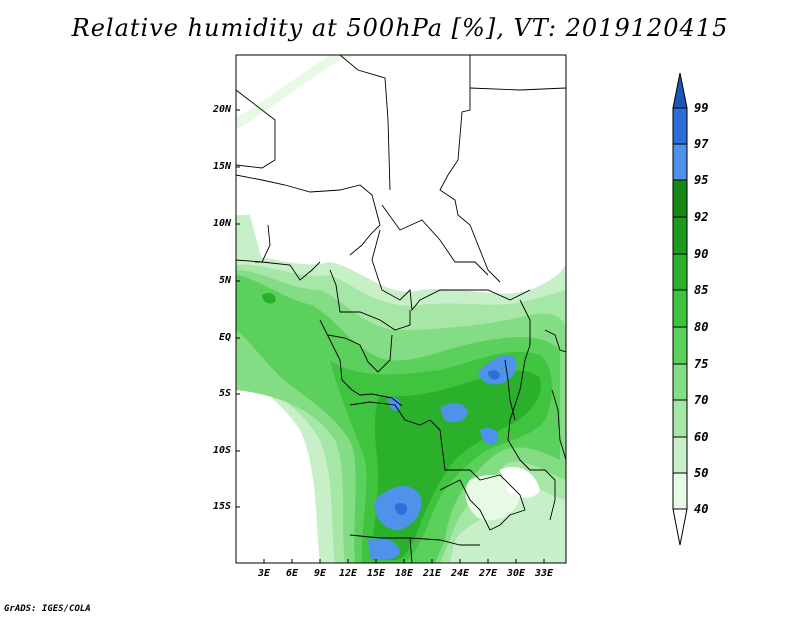 The height and width of the screenshot is (618, 800). I want to click on colorbar-bottom-arrow, so click(680, 527).